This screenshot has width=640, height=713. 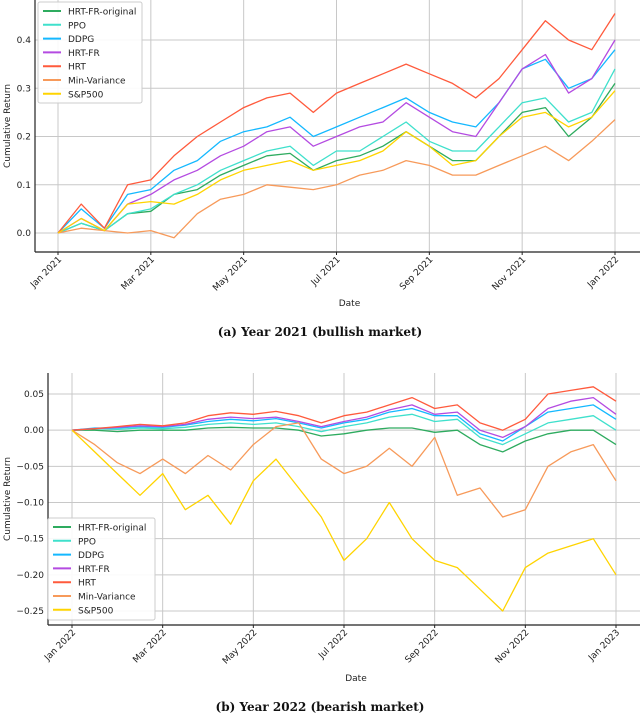 I want to click on y-tick-label: 0.2, so click(x=24, y=138).